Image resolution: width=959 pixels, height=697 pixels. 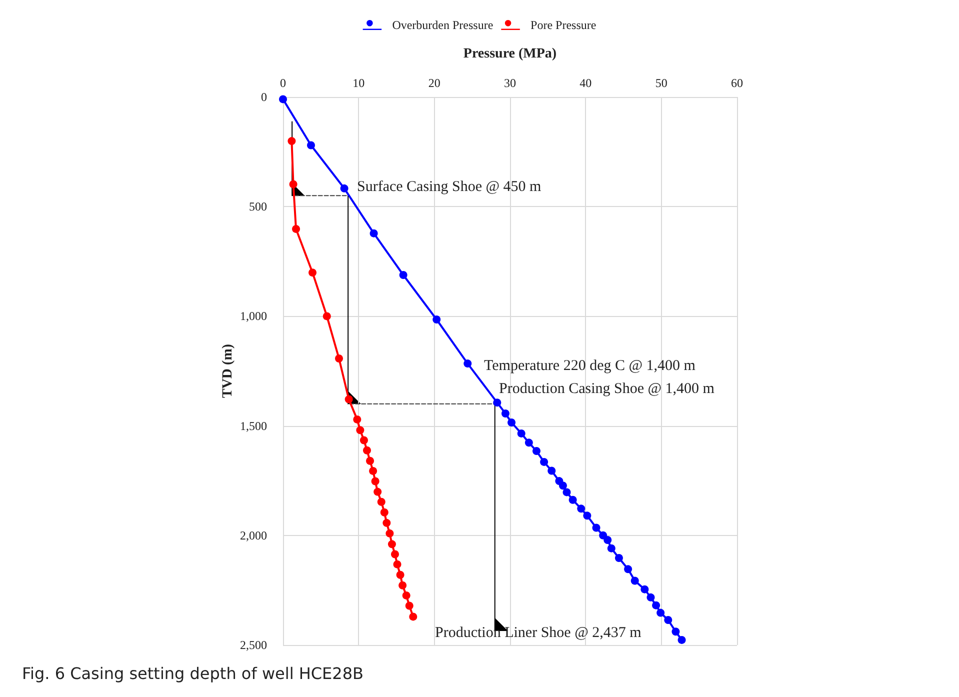 What do you see at coordinates (283, 83) in the screenshot?
I see `x-tick-label: 0` at bounding box center [283, 83].